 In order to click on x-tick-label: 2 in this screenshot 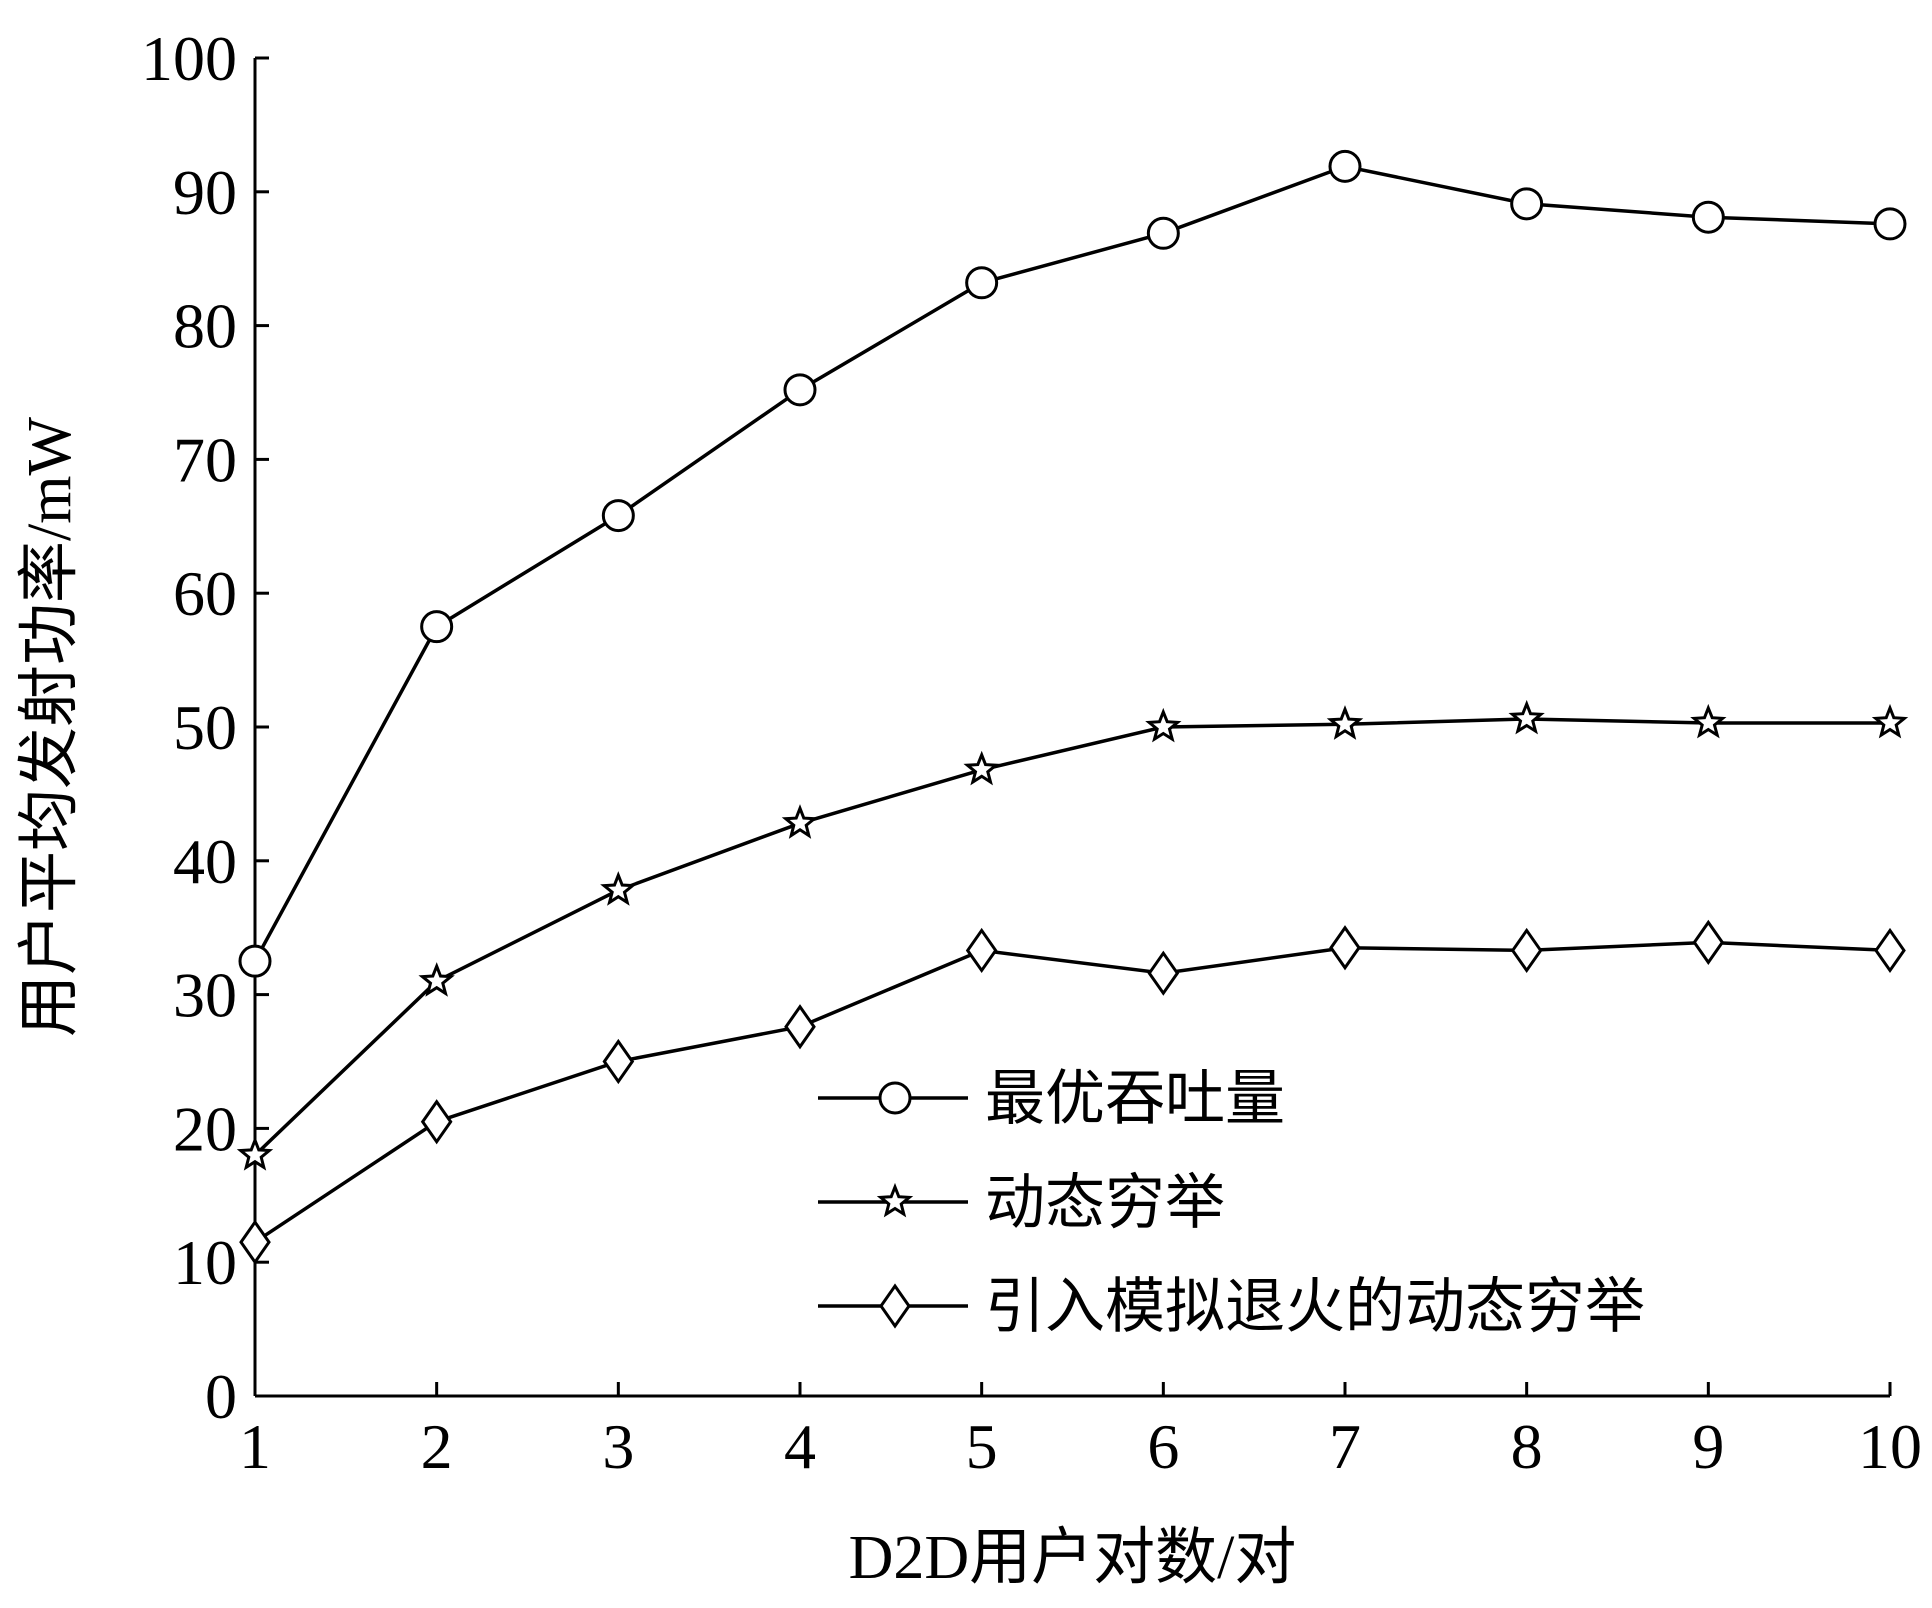, I will do `click(437, 1446)`.